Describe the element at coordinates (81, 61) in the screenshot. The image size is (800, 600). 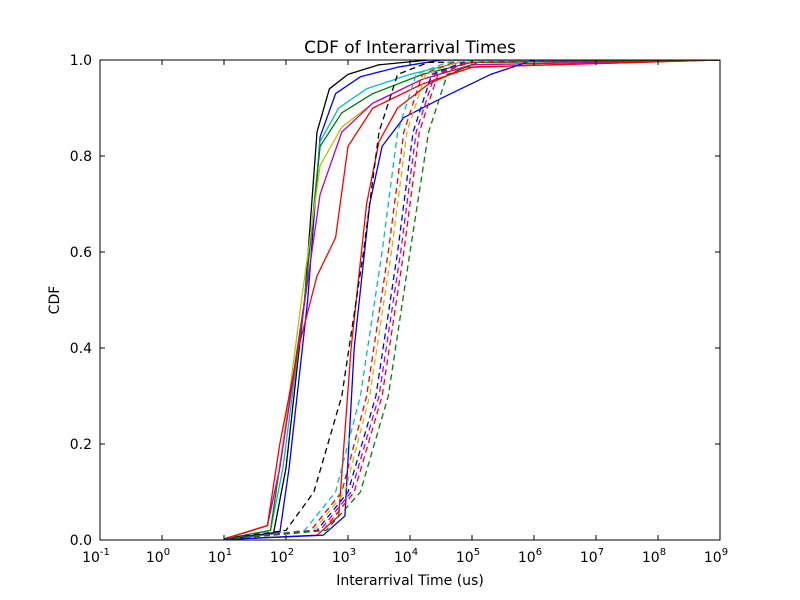
I see `y-tick-label: 1.0` at that location.